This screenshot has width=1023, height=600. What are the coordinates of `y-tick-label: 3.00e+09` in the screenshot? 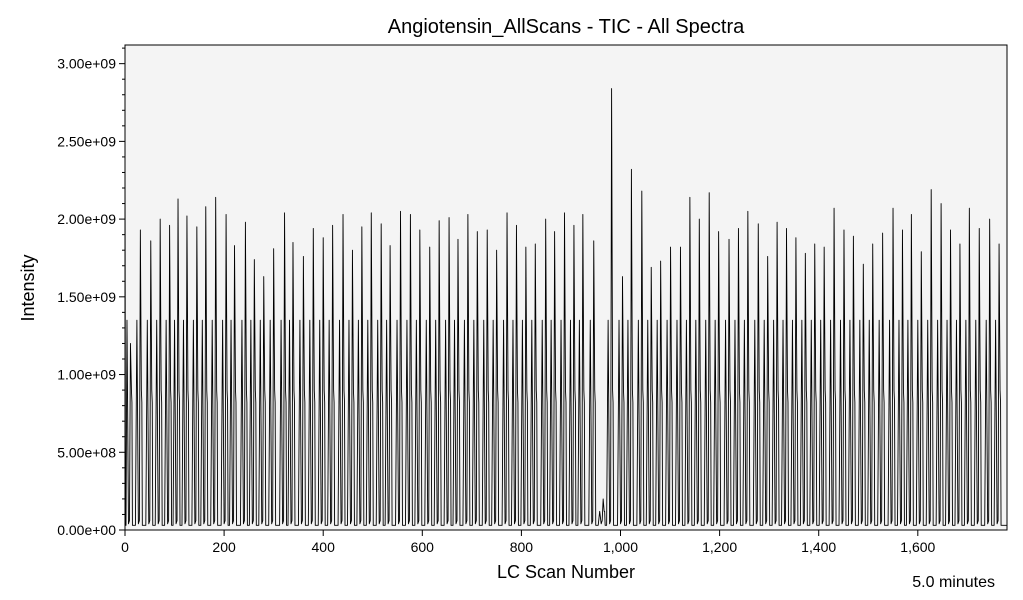 It's located at (86, 64).